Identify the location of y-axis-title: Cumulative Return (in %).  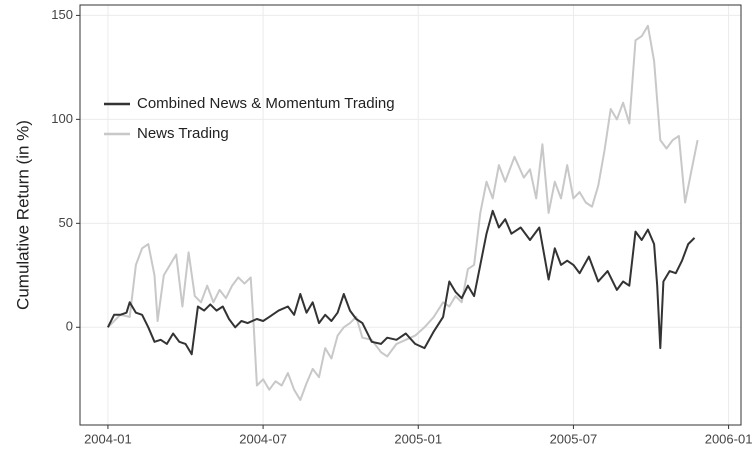
(22, 215).